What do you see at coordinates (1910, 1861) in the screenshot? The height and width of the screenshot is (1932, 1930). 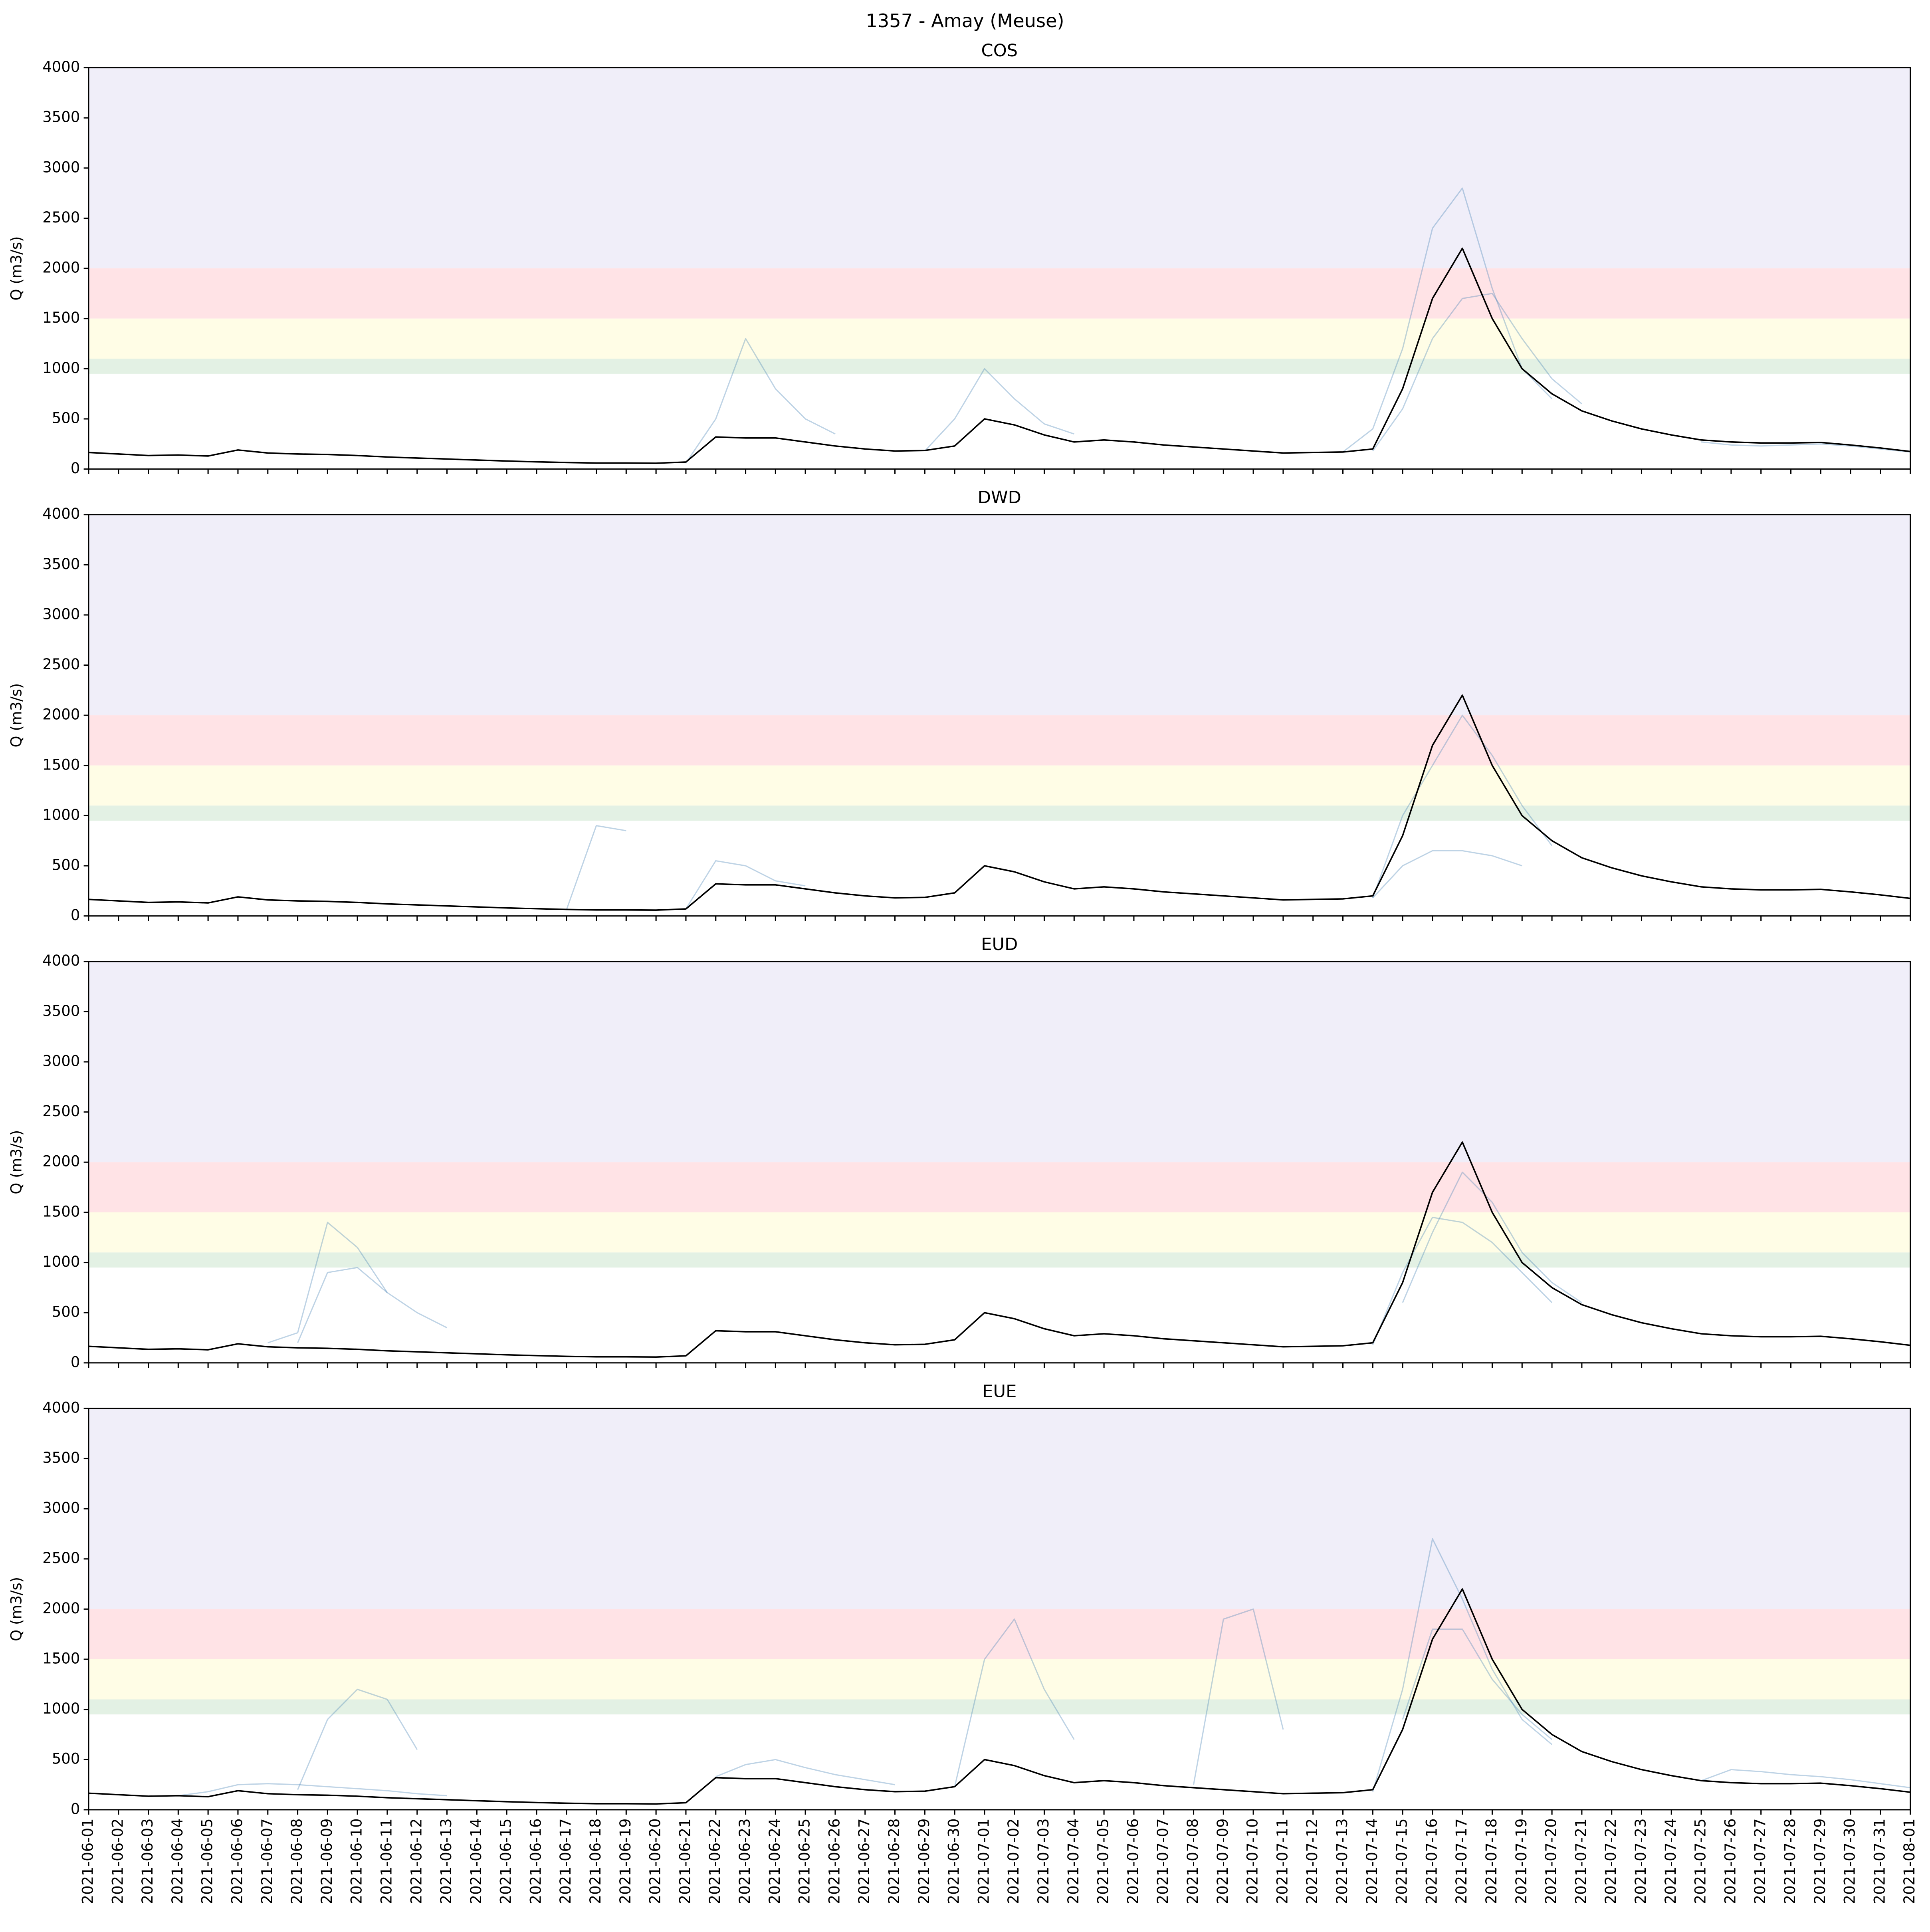 I see `x-tick-label: 2021-08-01` at bounding box center [1910, 1861].